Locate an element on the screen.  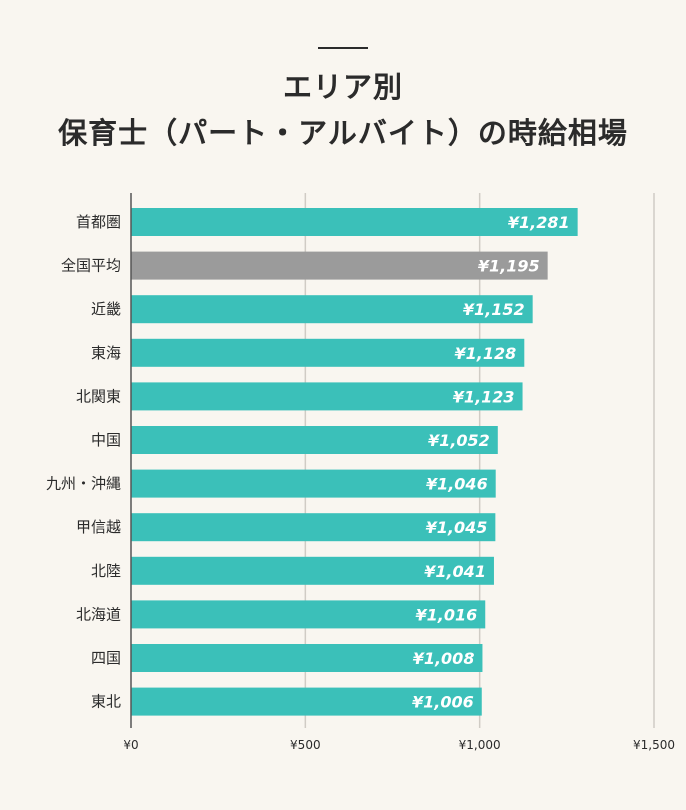
bar-value-label: ¥1,006 is located at coordinates (443, 702).